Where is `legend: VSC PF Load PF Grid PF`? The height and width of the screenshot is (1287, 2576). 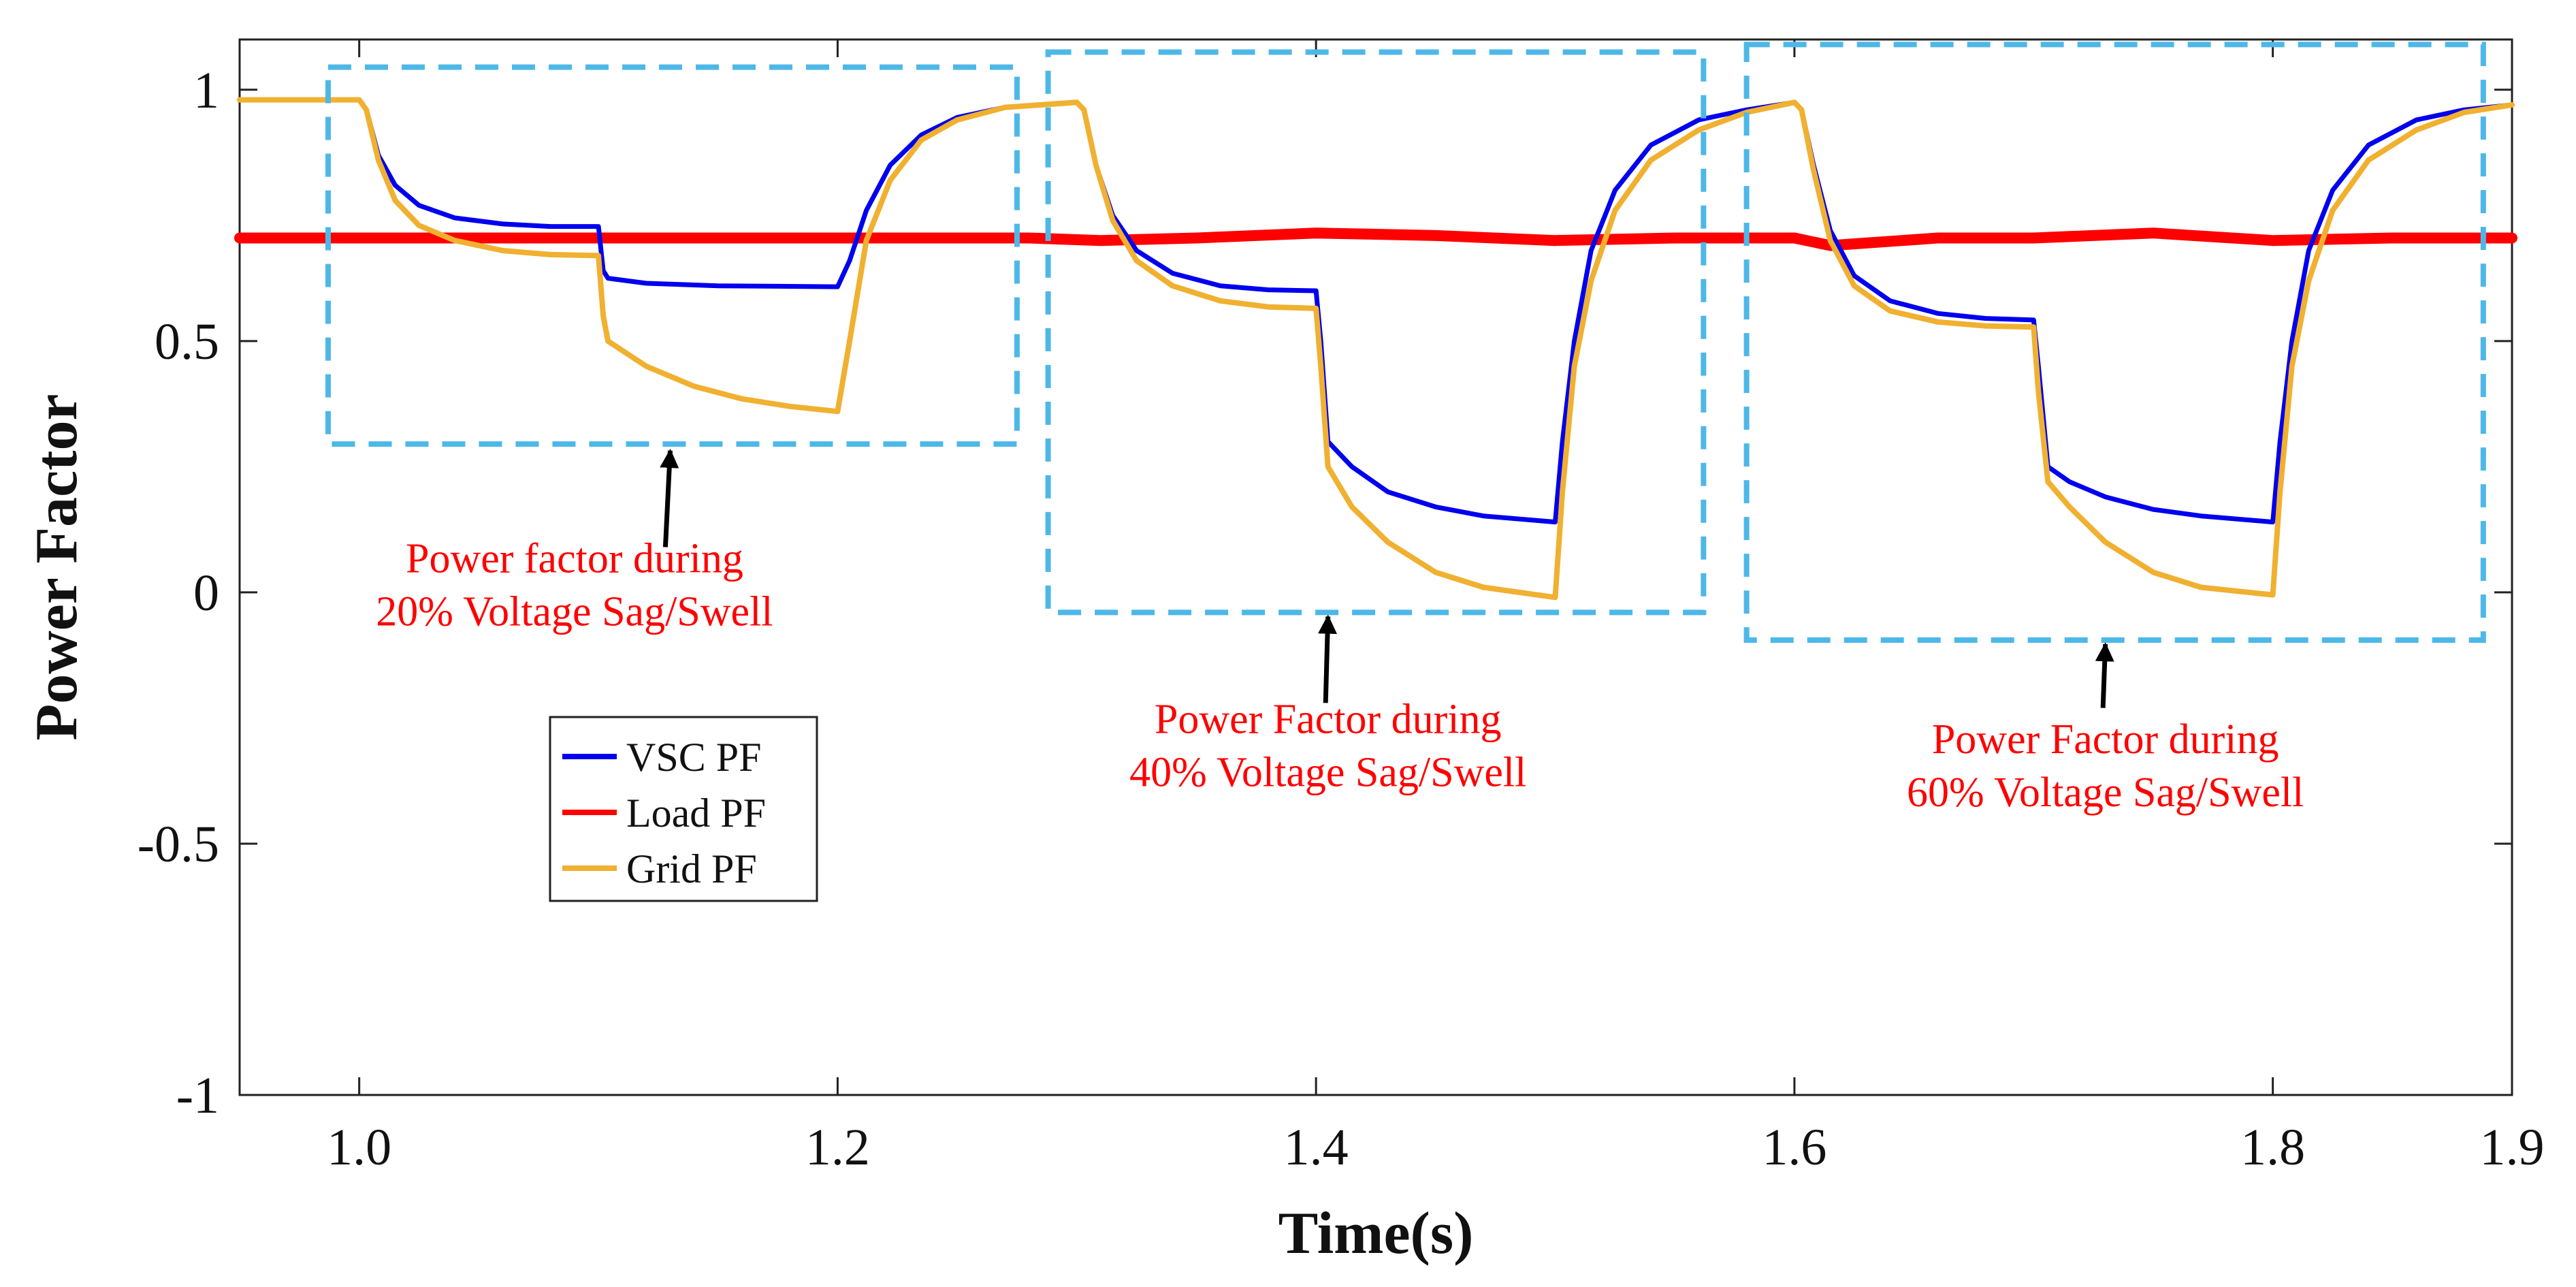
legend: VSC PF Load PF Grid PF is located at coordinates (684, 809).